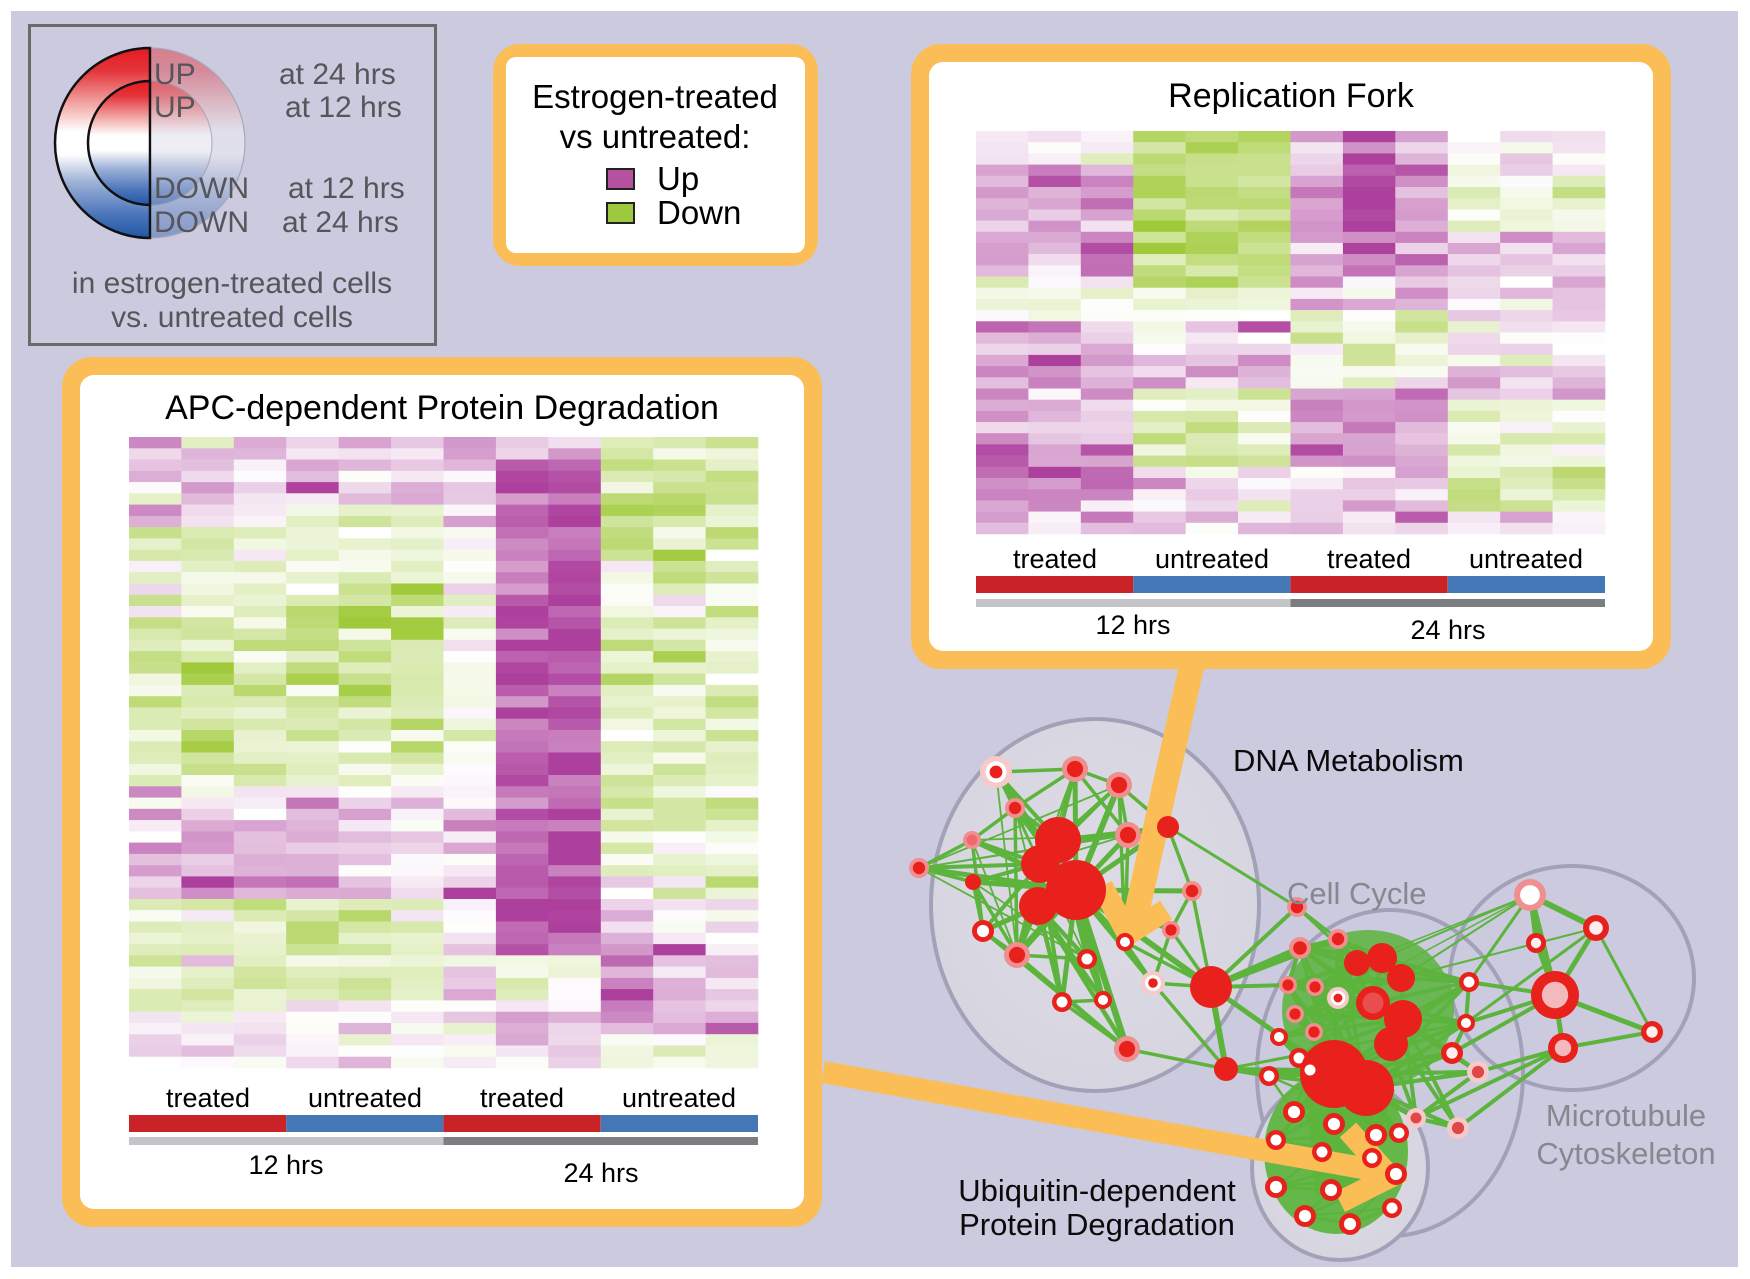 Image resolution: width=1750 pixels, height=1279 pixels. Describe the element at coordinates (1357, 893) in the screenshot. I see `svg-text: Cell Cycle` at that location.